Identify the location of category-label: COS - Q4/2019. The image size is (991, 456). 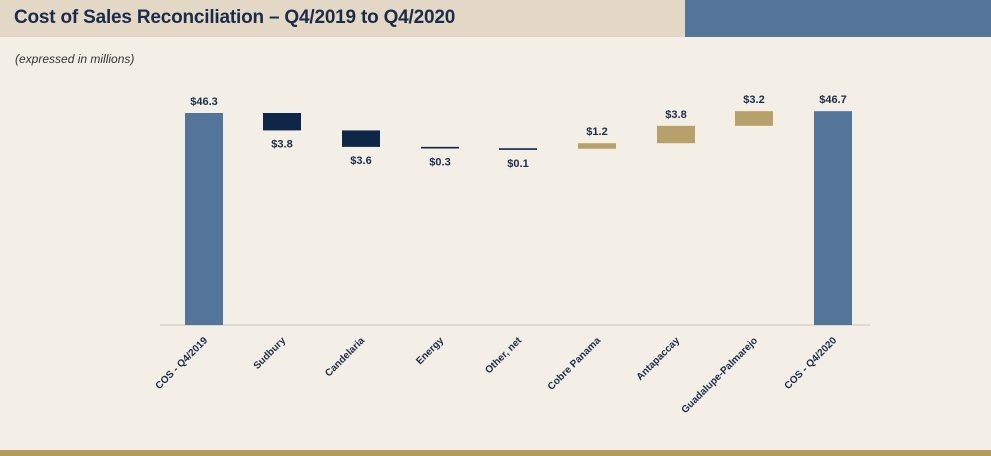
(182, 363).